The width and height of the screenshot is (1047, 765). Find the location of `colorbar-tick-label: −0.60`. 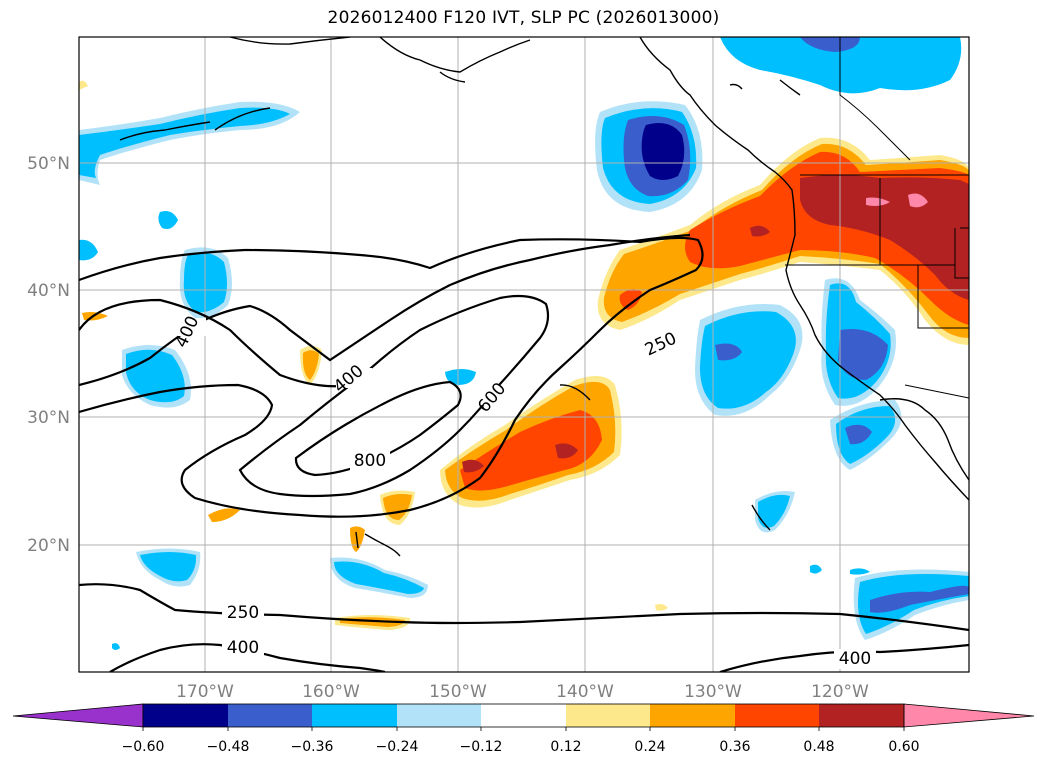

colorbar-tick-label: −0.60 is located at coordinates (143, 747).